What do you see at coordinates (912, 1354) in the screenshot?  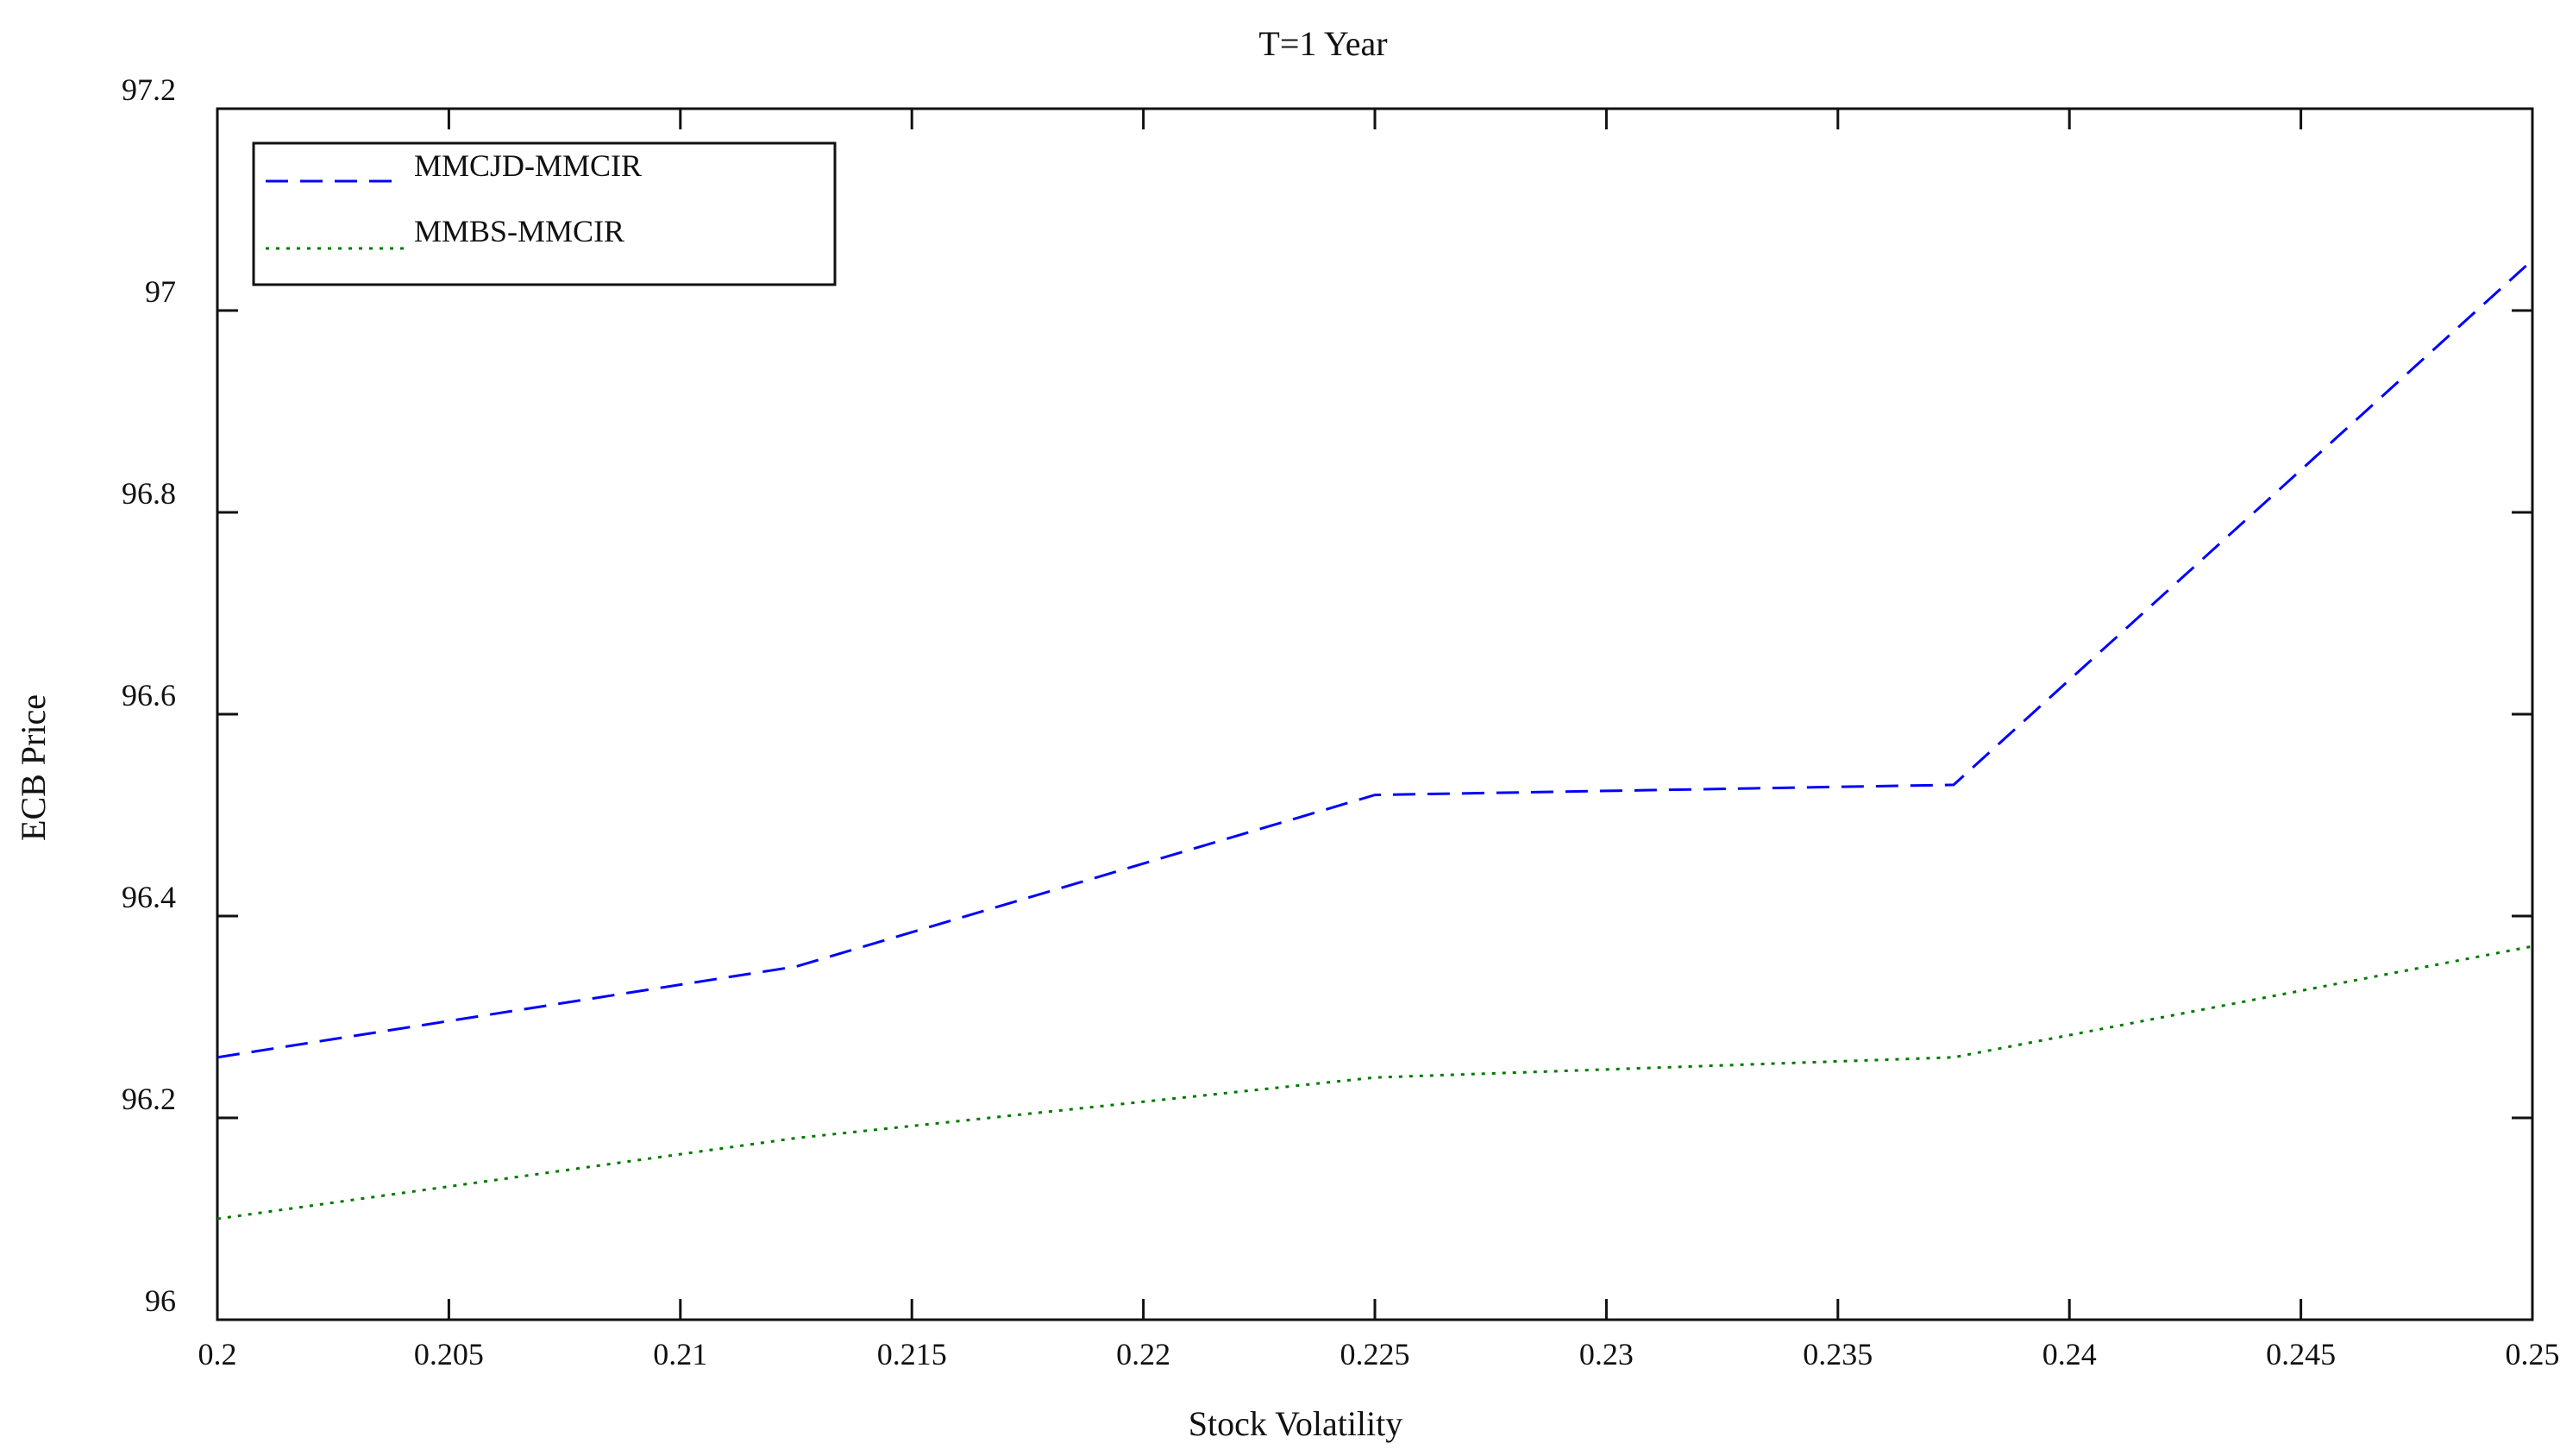 I see `x-tick-label: 0.215` at bounding box center [912, 1354].